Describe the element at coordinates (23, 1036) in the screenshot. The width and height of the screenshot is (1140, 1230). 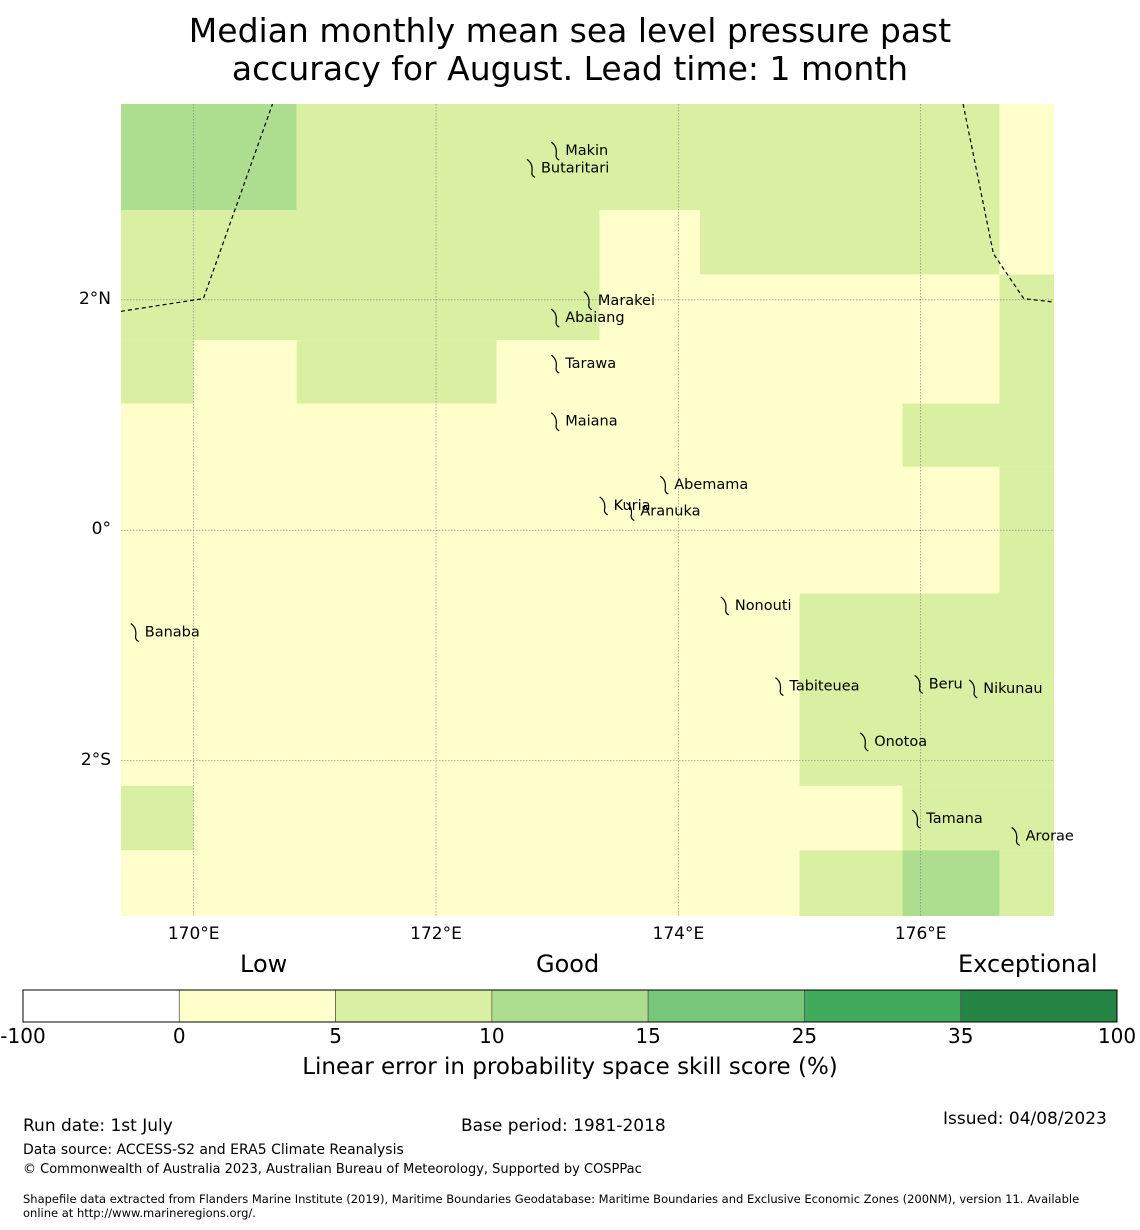
I see `colorbar-tick-label: -100` at that location.